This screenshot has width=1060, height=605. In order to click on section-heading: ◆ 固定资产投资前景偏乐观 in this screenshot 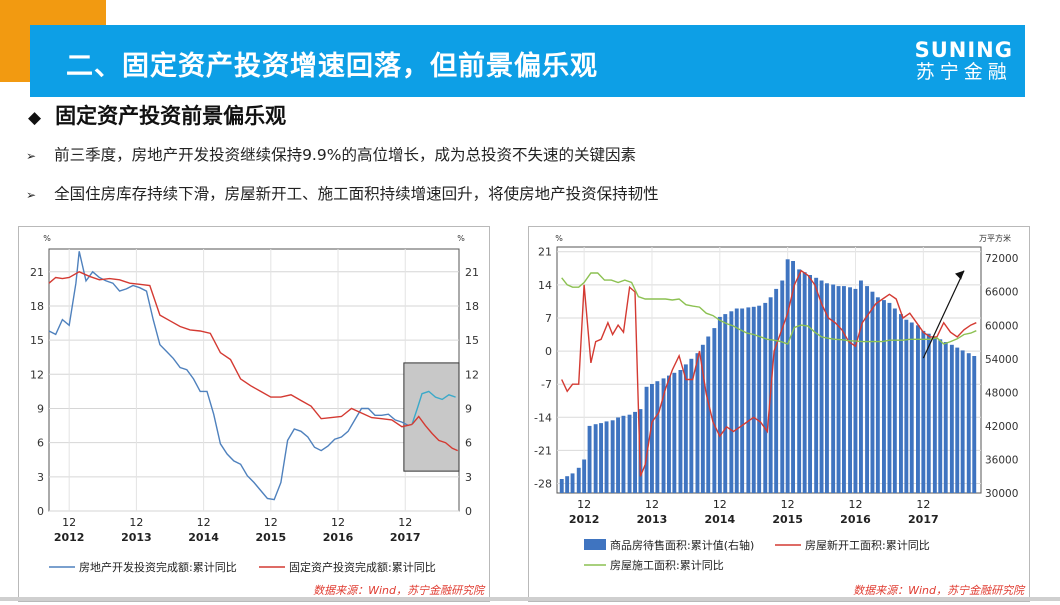, I will do `click(157, 115)`.